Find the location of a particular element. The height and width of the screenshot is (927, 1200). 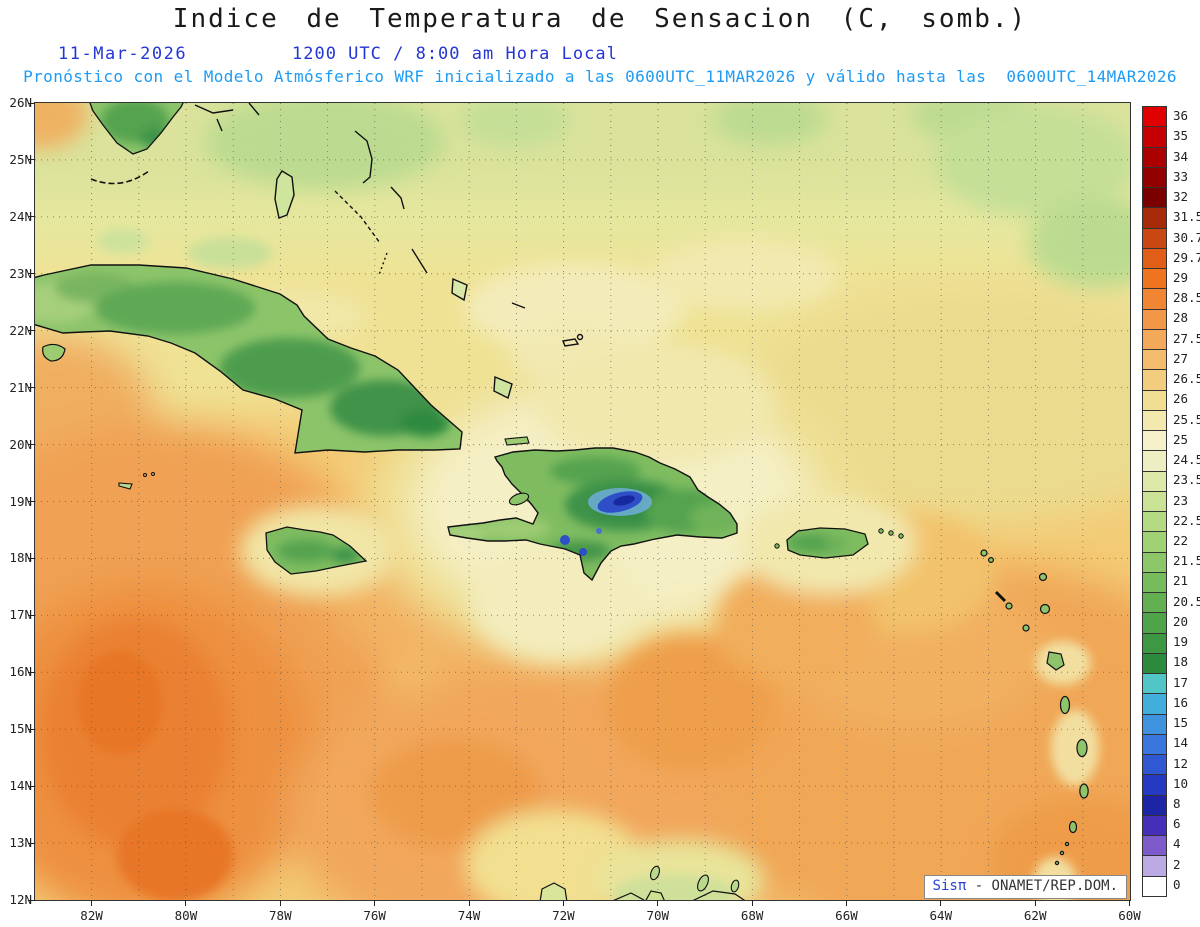

colorbar-value-label: 2 is located at coordinates (1177, 864).